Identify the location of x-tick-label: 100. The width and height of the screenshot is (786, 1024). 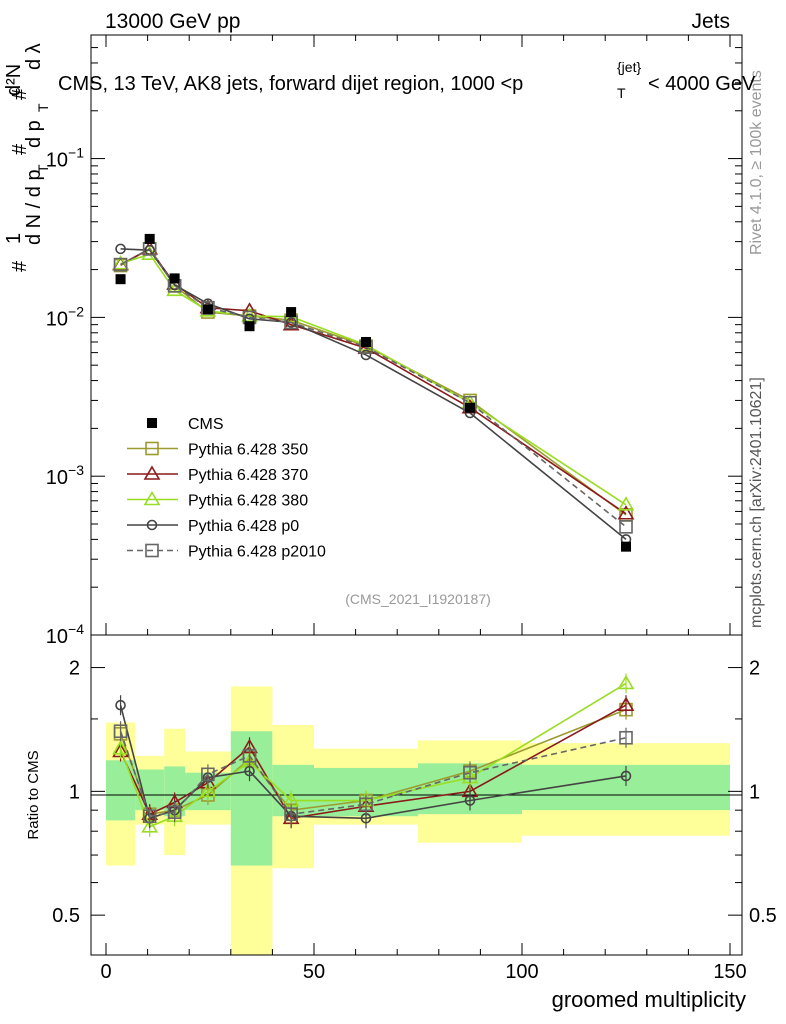
(521, 972).